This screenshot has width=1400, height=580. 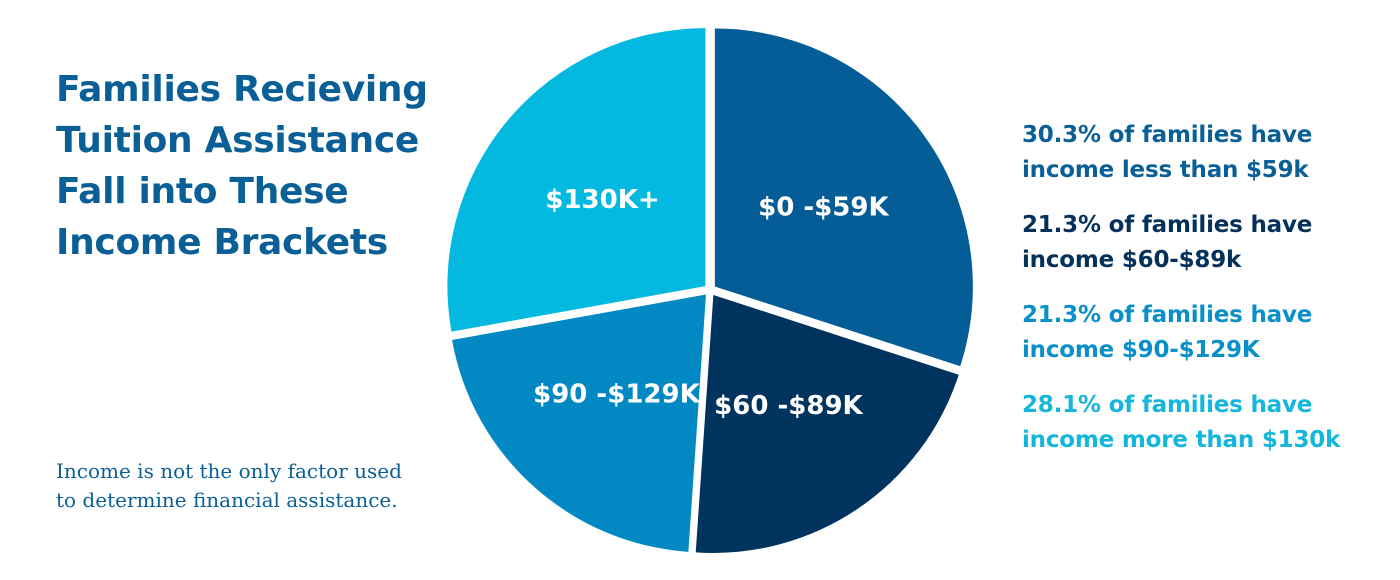 I want to click on pie-slice-label: $130K+, so click(x=602, y=200).